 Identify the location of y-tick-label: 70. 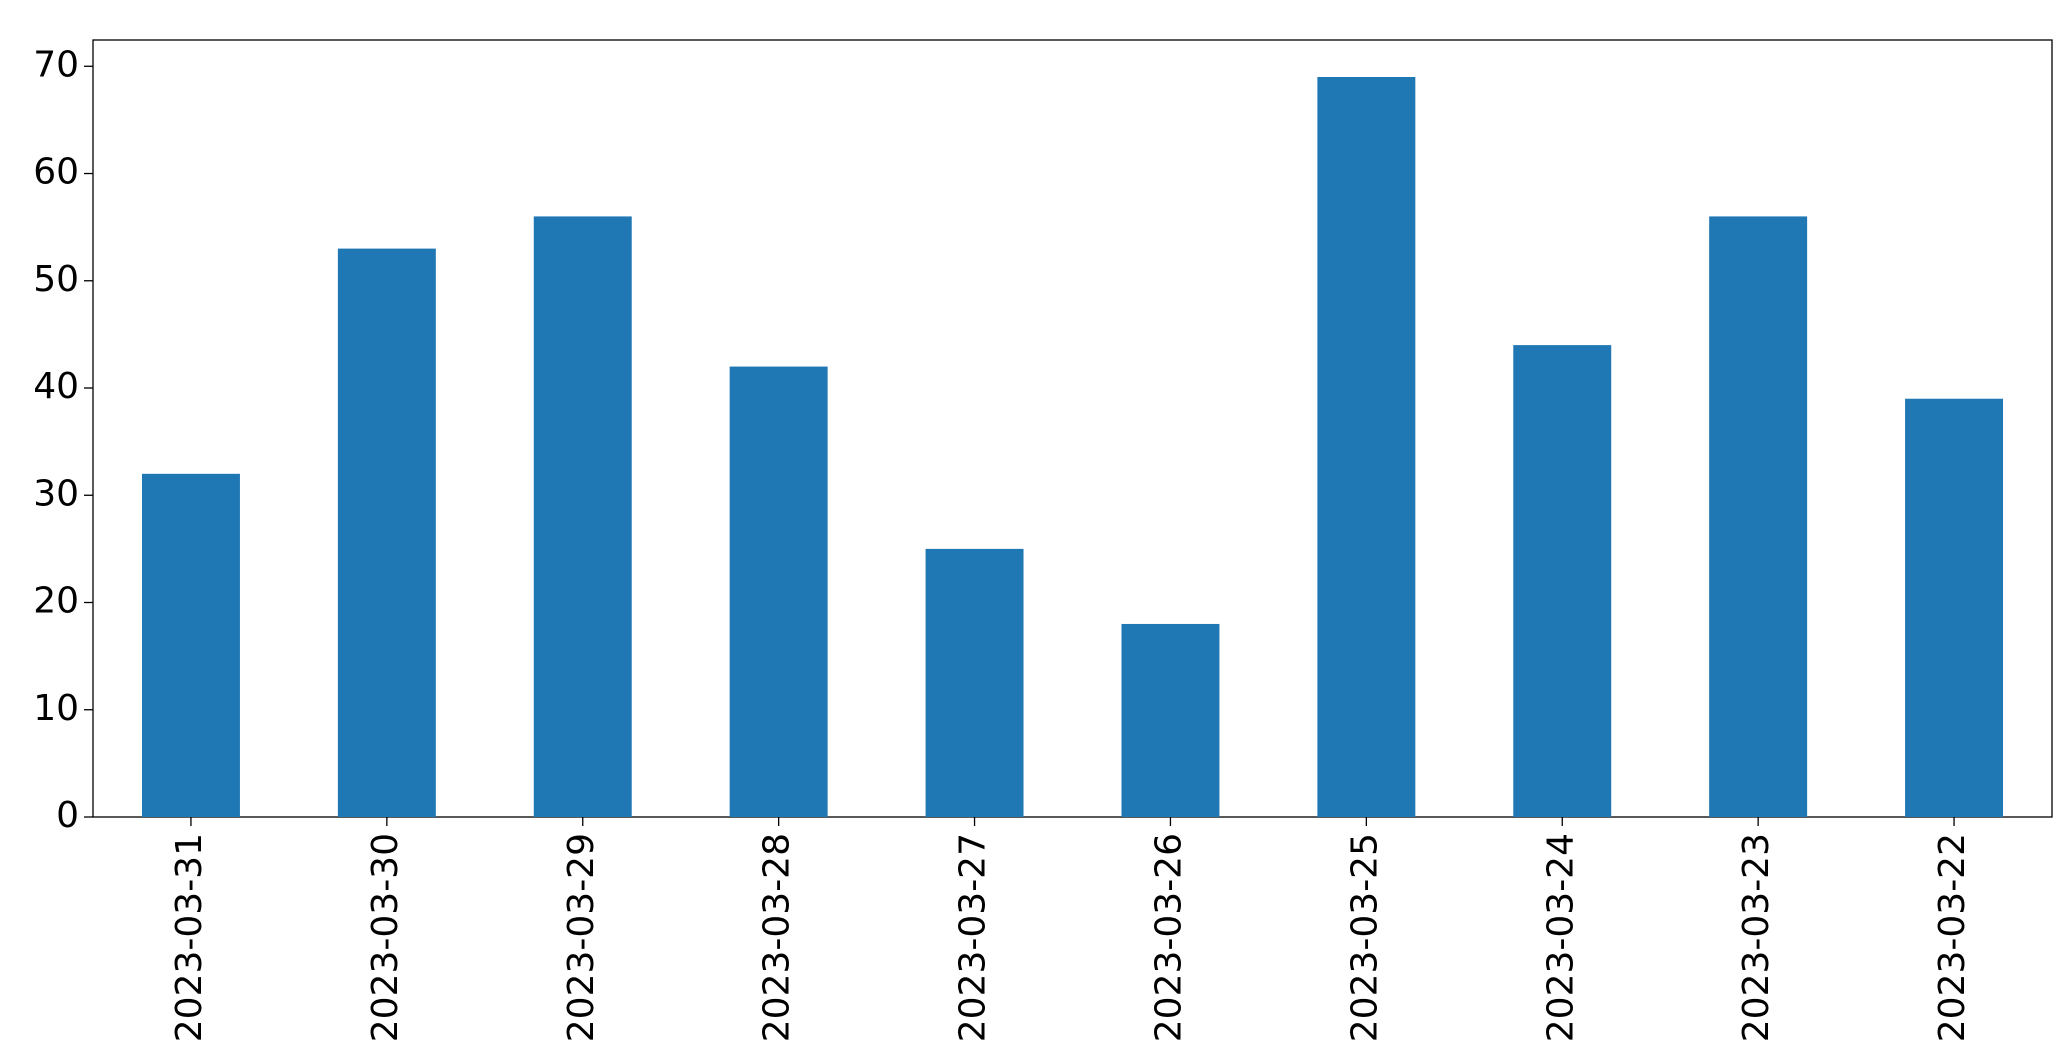
(56, 64).